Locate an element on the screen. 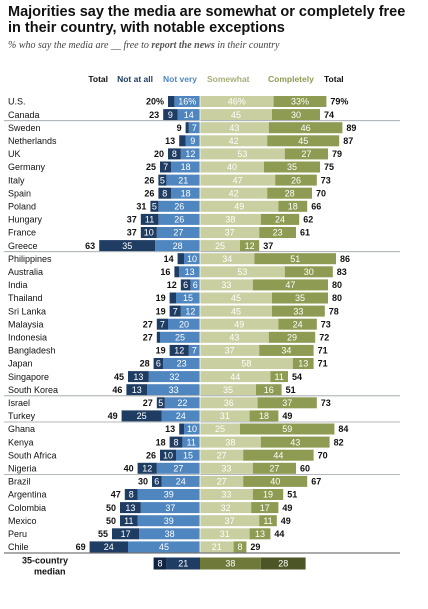  label-completely: 23 is located at coordinates (278, 233).